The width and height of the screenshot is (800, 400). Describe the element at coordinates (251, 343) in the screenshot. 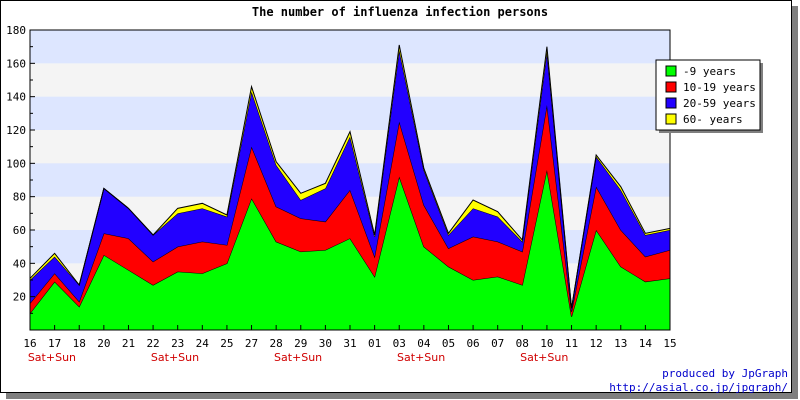

I see `x-tick-label: 27` at that location.